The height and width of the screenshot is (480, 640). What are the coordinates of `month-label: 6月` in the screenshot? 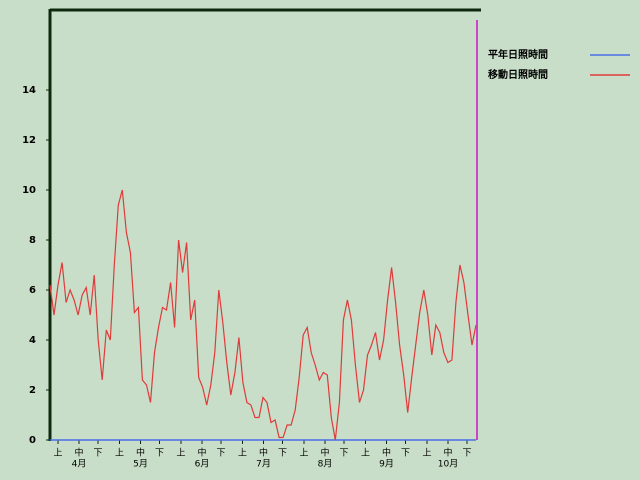 It's located at (202, 464).